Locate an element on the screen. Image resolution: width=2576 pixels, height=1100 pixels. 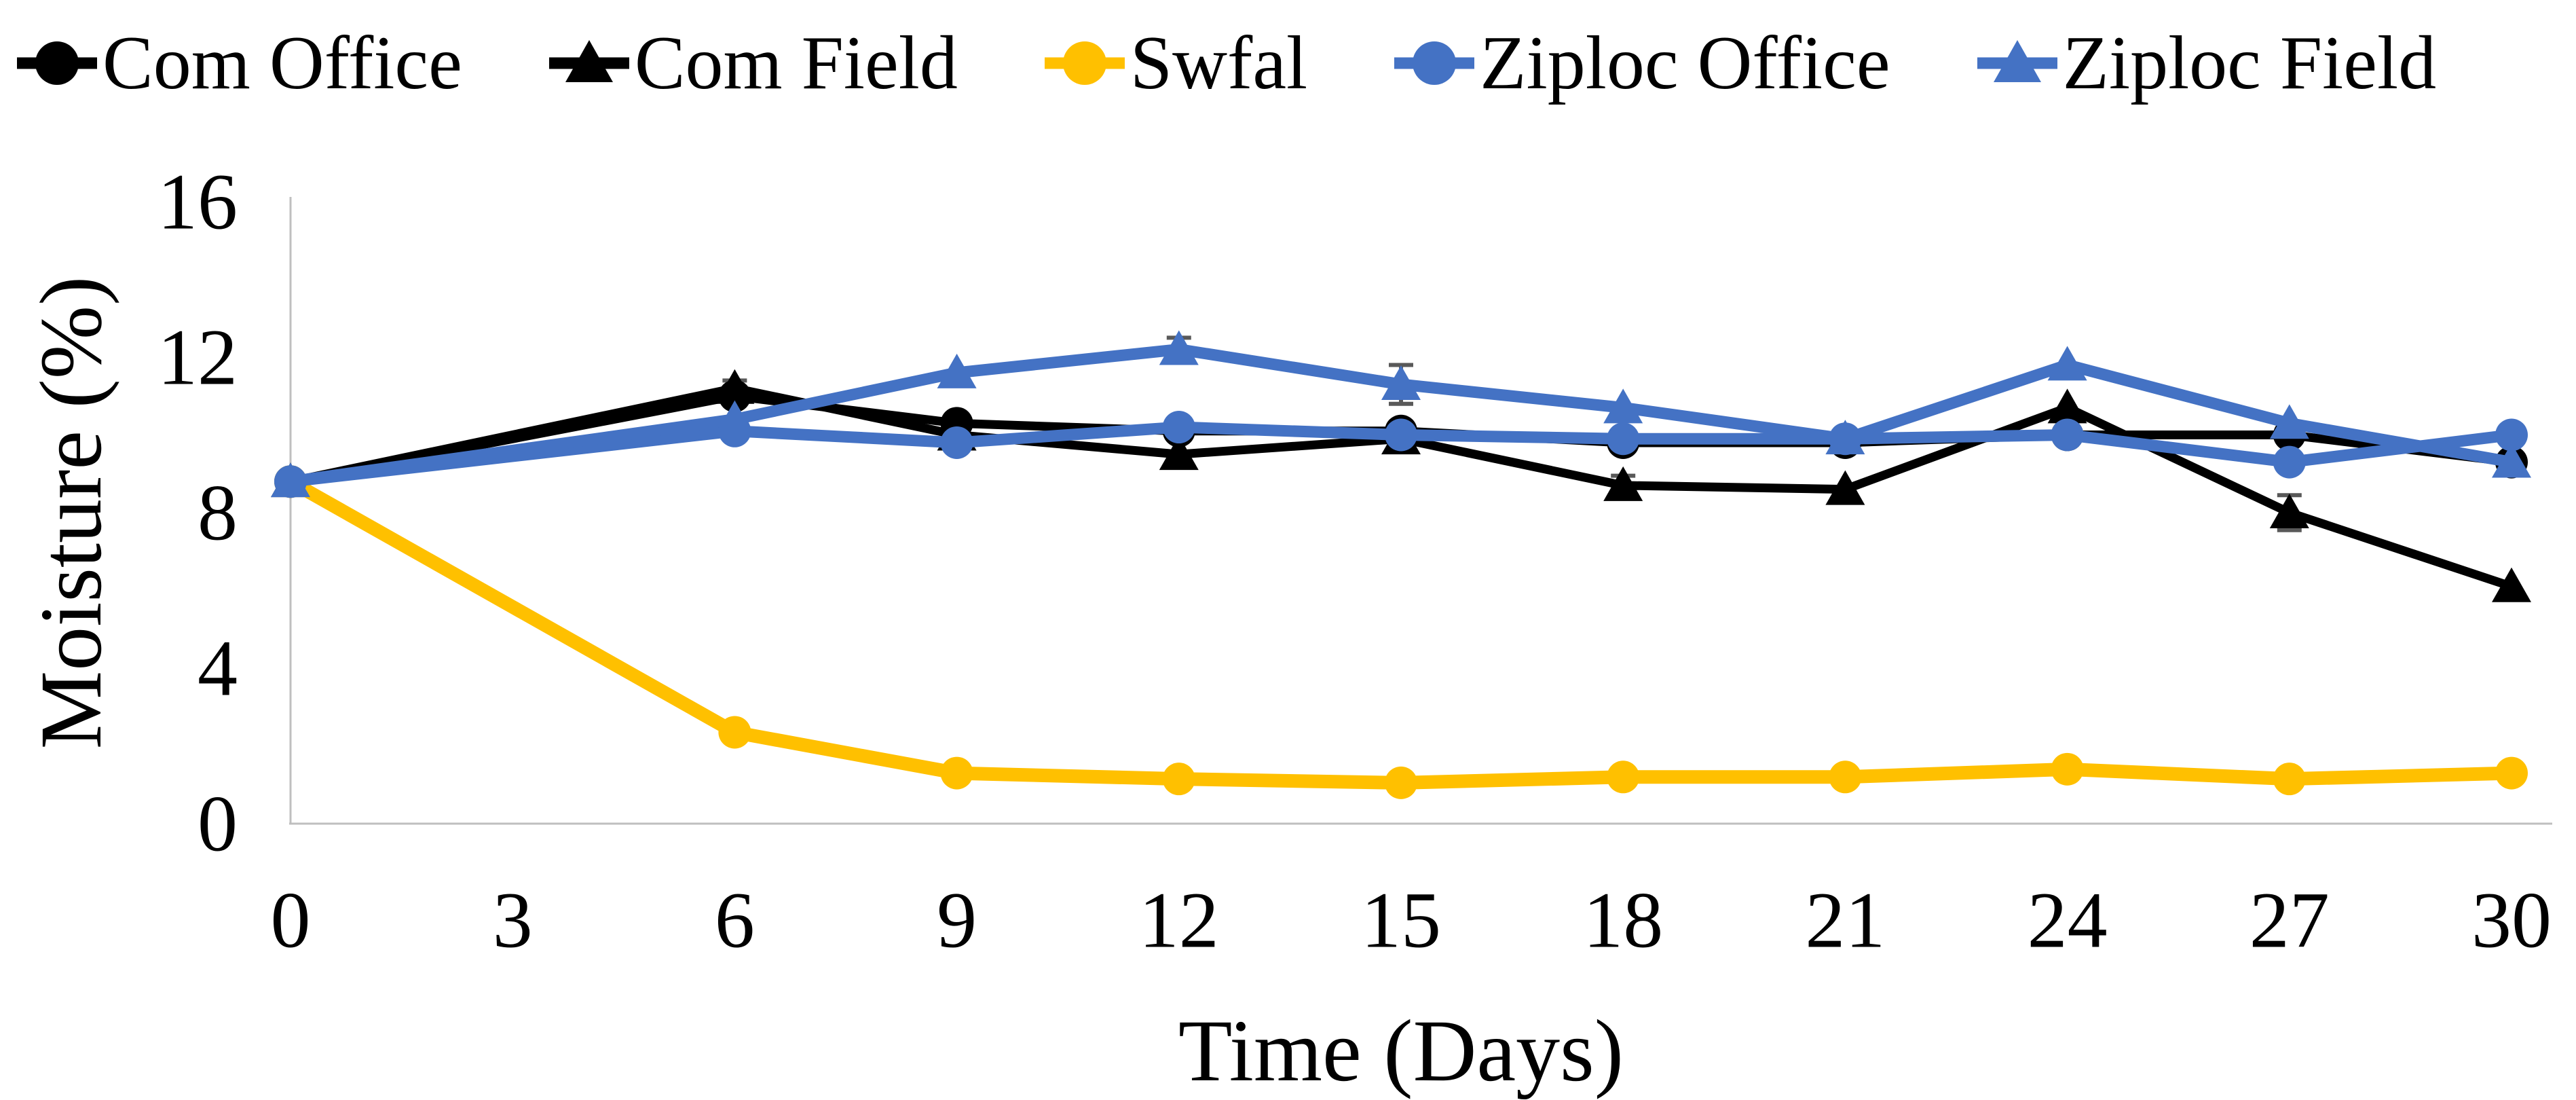
x-tick-label: 18 is located at coordinates (1623, 920).